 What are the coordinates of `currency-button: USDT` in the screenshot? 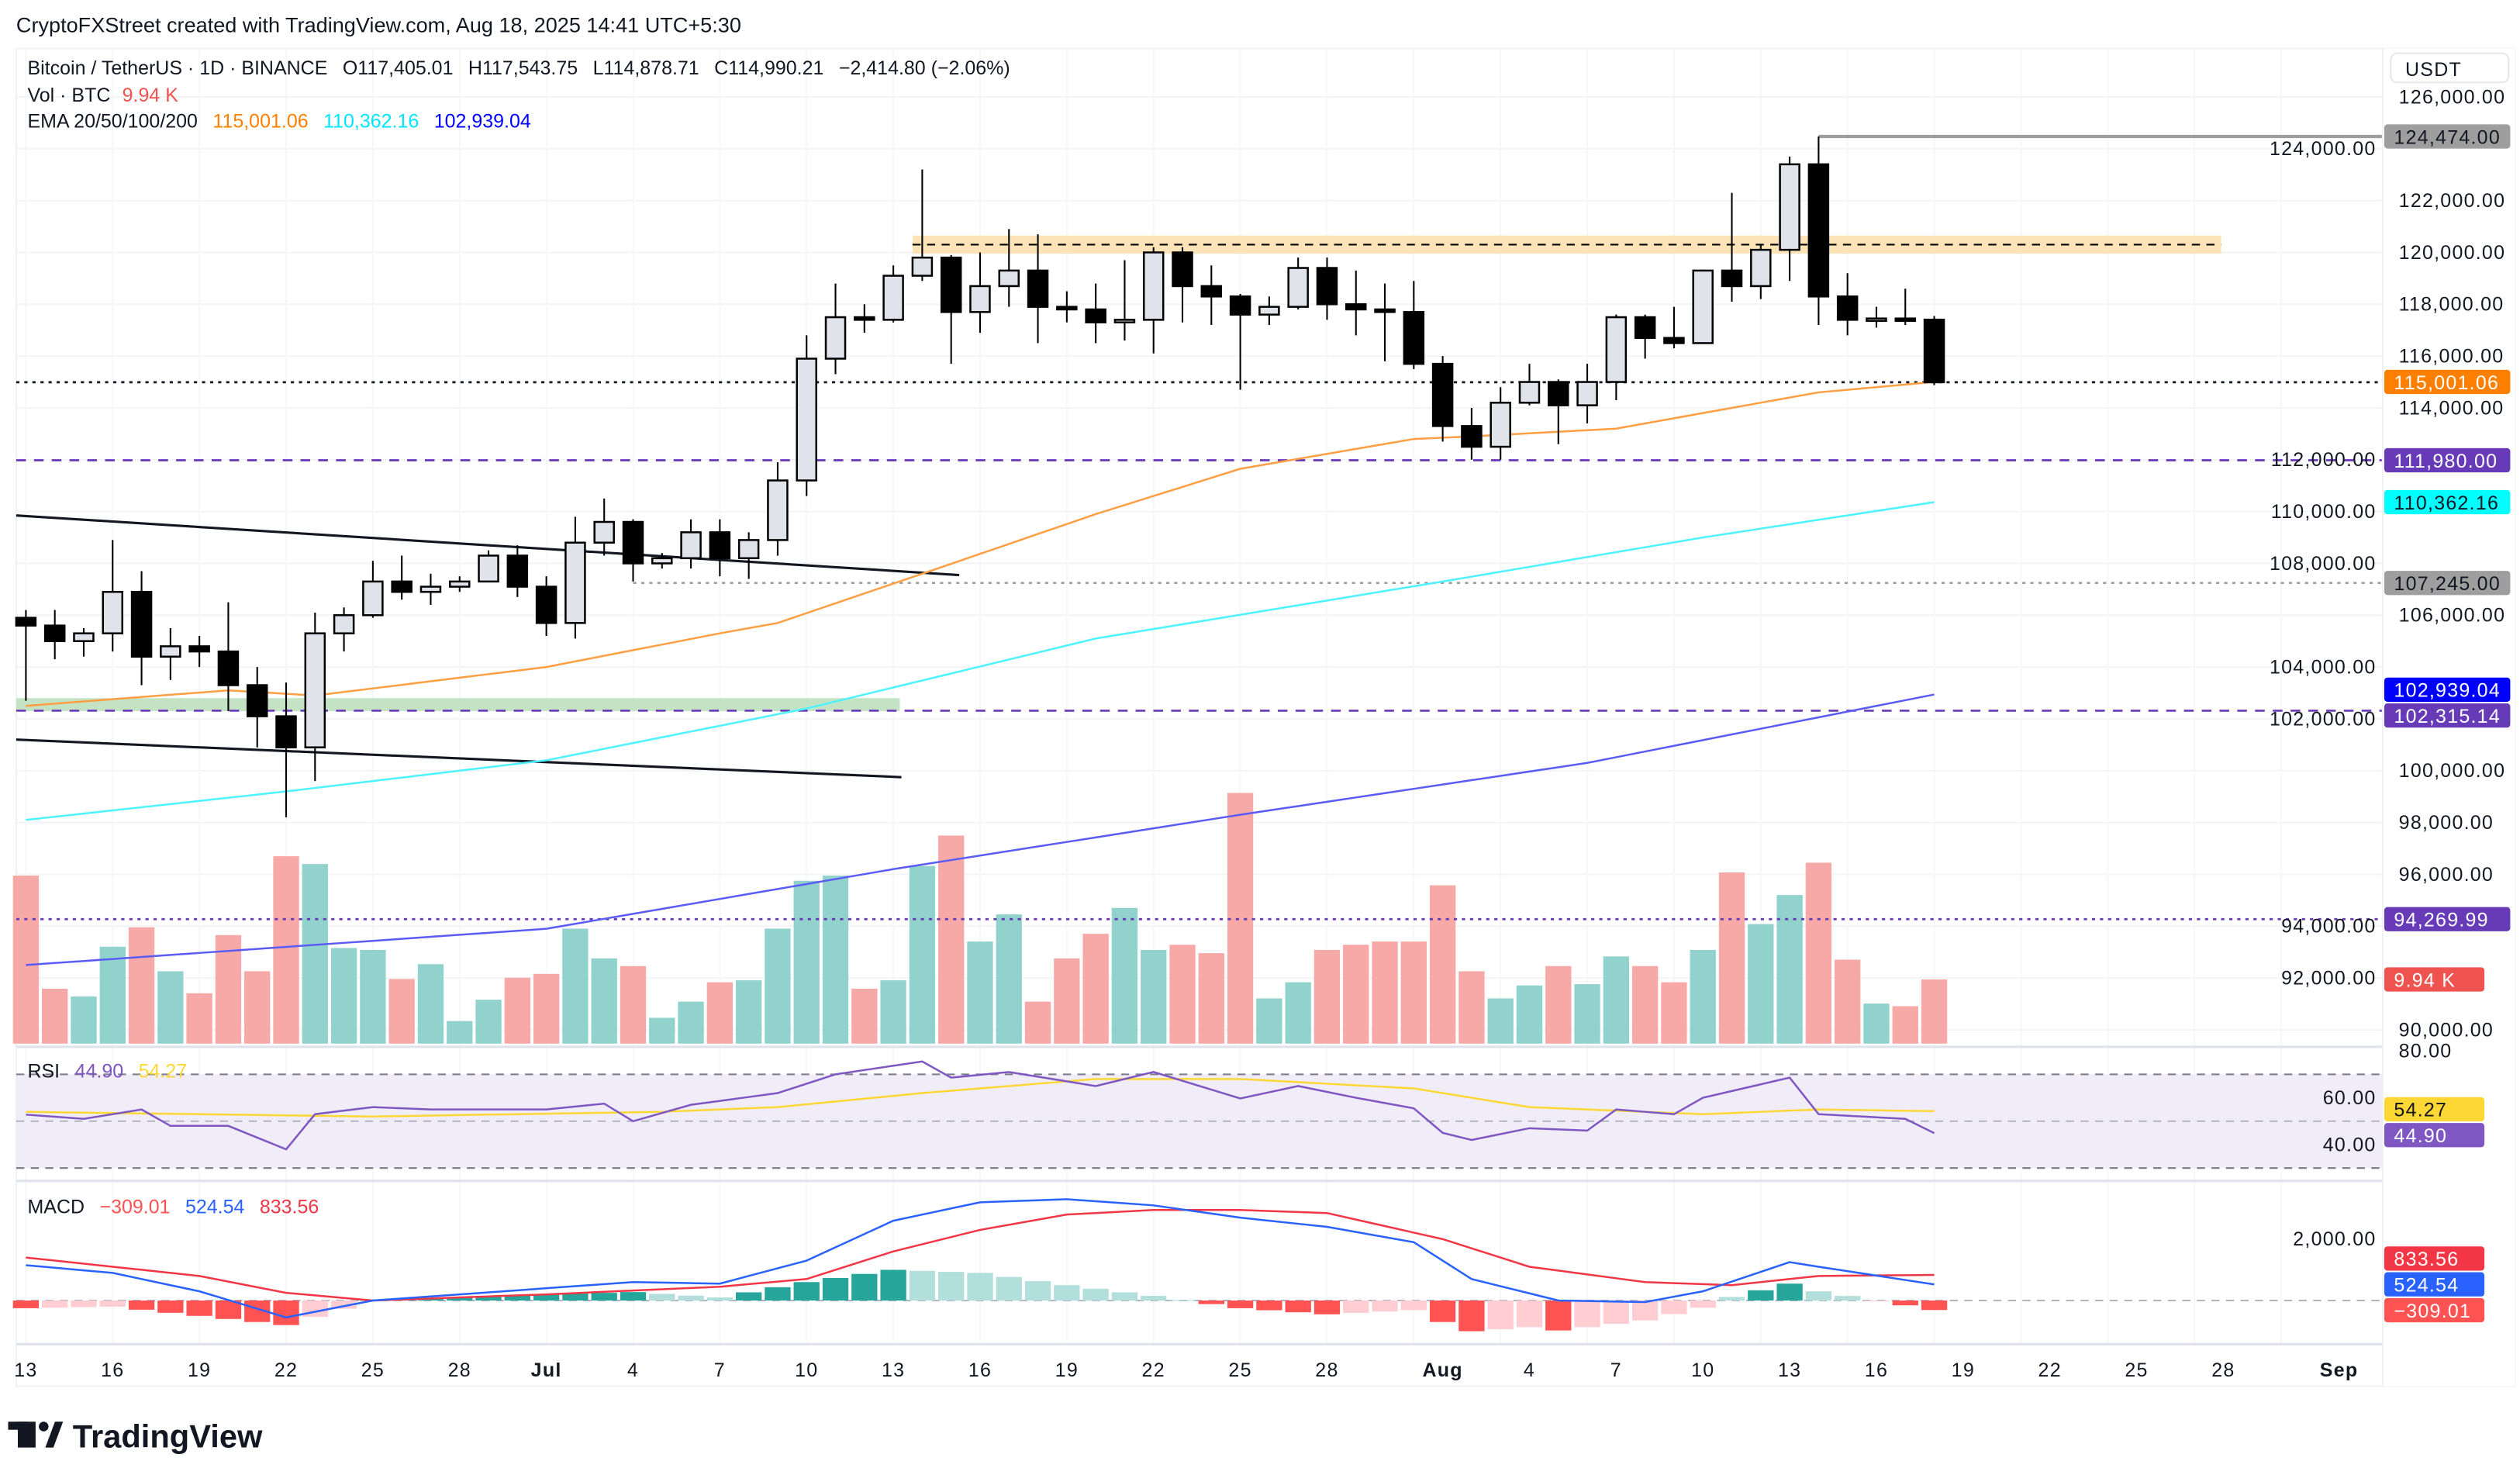 It's located at (2450, 68).